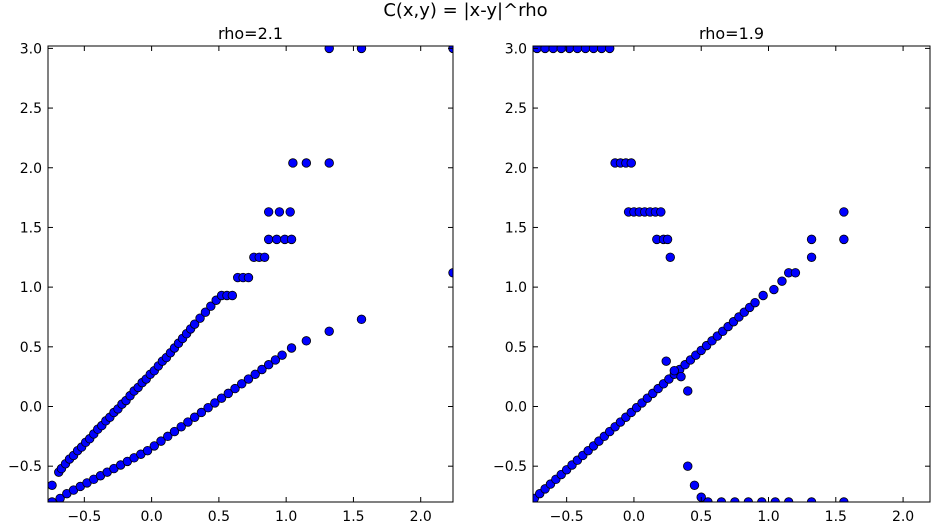 The width and height of the screenshot is (931, 532). I want to click on plot-title: rho=1.9, so click(731, 33).